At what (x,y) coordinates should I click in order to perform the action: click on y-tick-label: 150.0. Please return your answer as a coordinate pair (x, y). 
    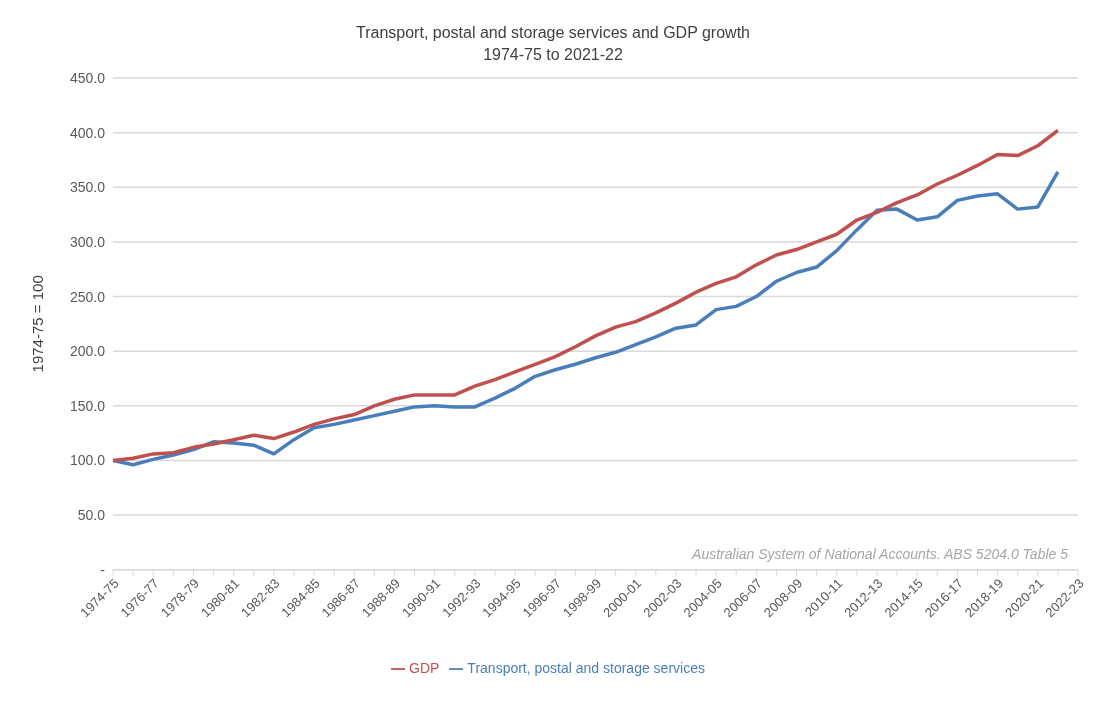
    Looking at the image, I should click on (87, 405).